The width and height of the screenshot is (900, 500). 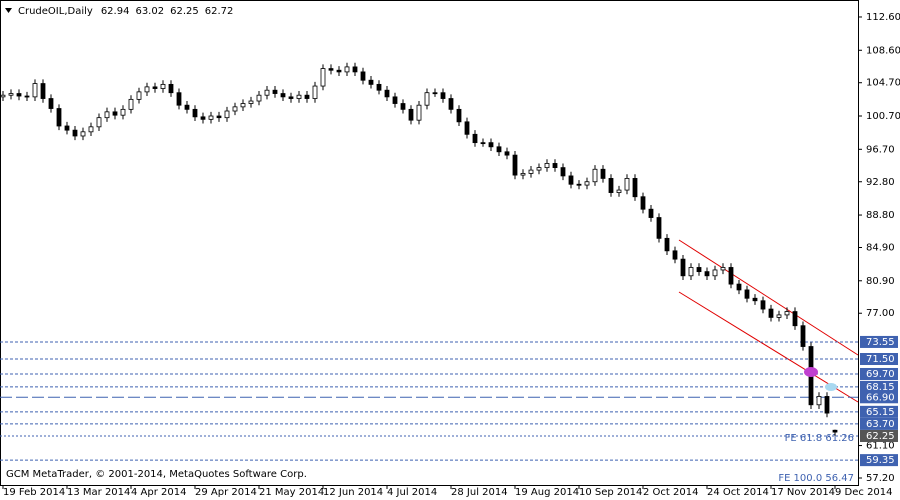 What do you see at coordinates (670, 492) in the screenshot?
I see `x-tick-label: 2 Oct 2014` at bounding box center [670, 492].